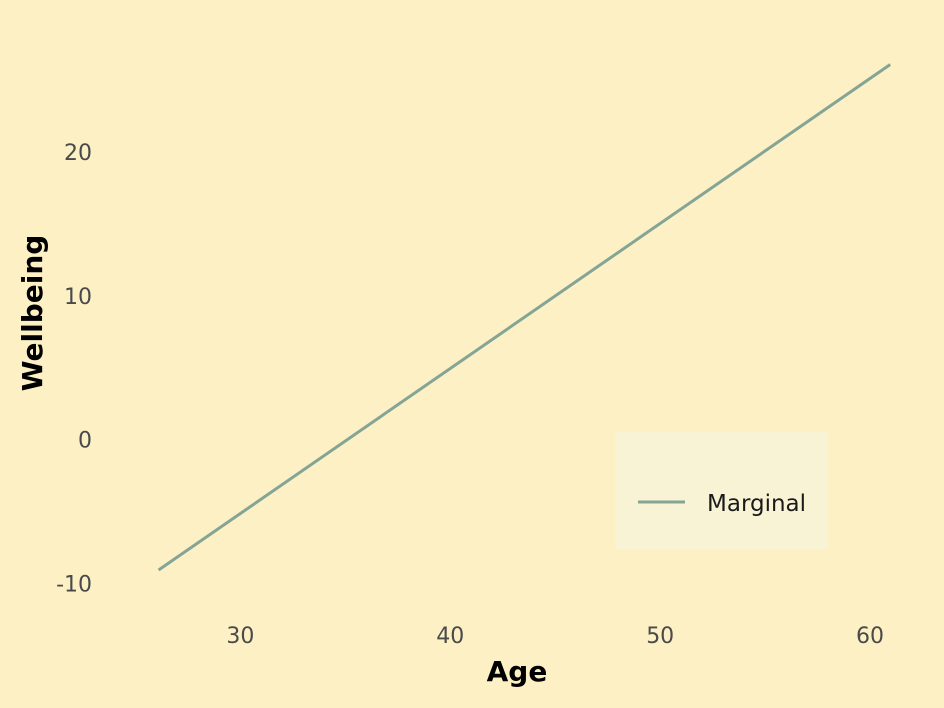 The height and width of the screenshot is (708, 944). Describe the element at coordinates (517, 671) in the screenshot. I see `x-axis-title: Age` at that location.